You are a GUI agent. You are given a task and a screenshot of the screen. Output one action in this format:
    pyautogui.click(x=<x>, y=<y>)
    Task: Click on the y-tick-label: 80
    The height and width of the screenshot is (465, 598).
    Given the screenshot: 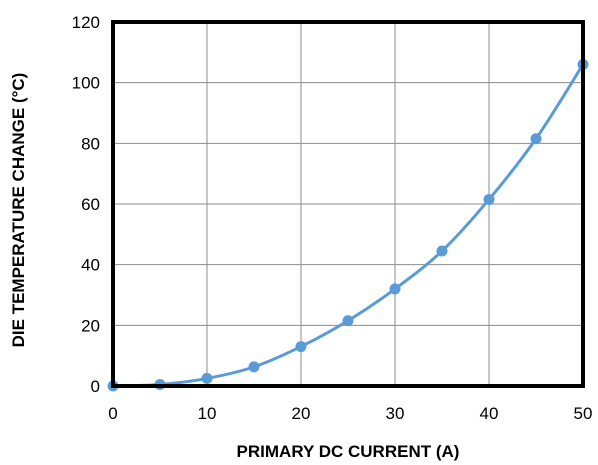 What is the action you would take?
    pyautogui.click(x=90, y=143)
    